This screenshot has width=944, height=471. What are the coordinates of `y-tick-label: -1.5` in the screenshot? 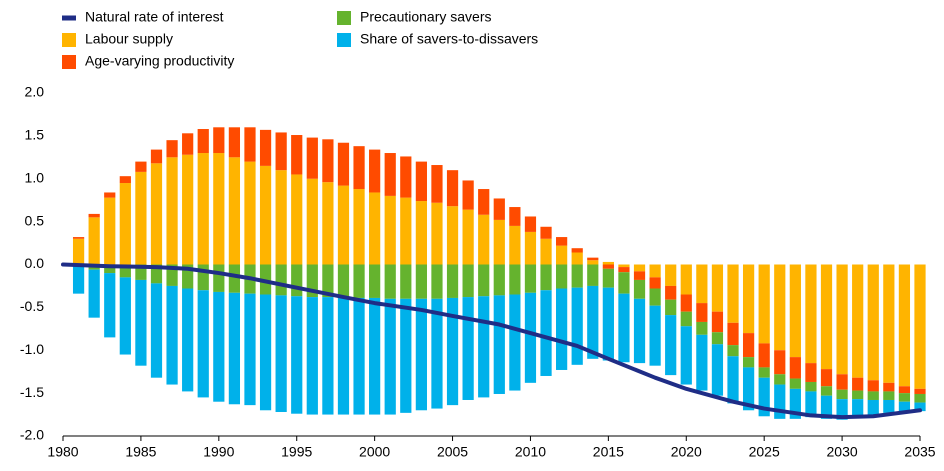 It's located at (32, 392).